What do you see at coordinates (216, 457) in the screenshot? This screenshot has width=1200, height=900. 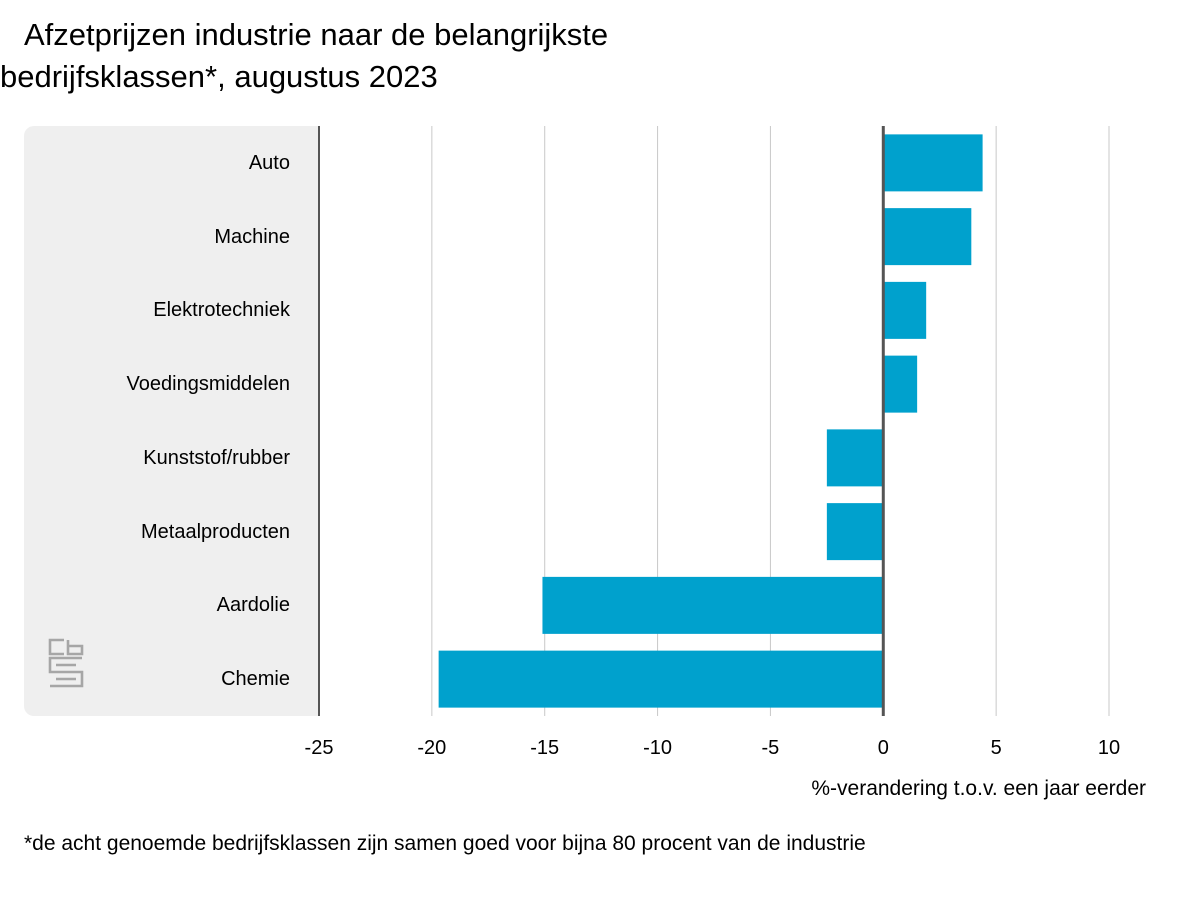 I see `category-label-4: Kunststof/rubber` at bounding box center [216, 457].